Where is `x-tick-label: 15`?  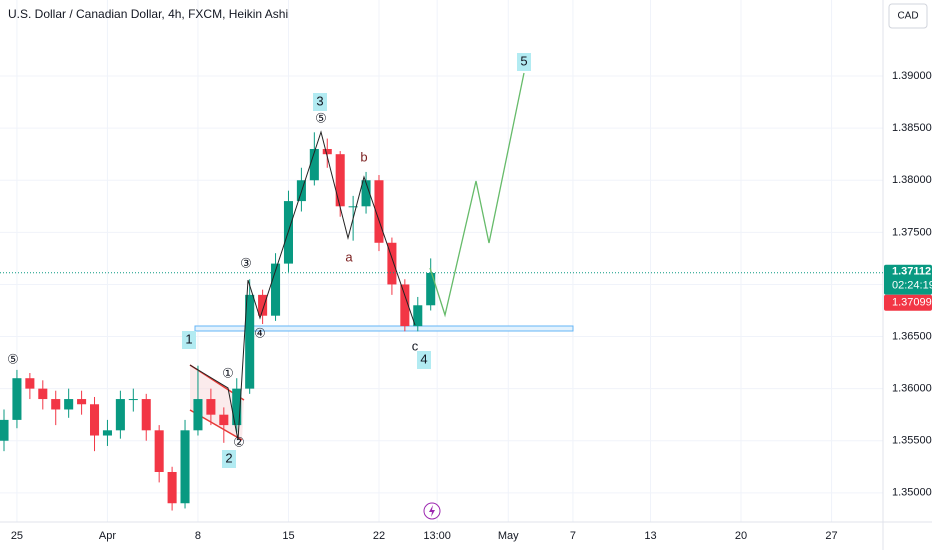
x-tick-label: 15 is located at coordinates (288, 536).